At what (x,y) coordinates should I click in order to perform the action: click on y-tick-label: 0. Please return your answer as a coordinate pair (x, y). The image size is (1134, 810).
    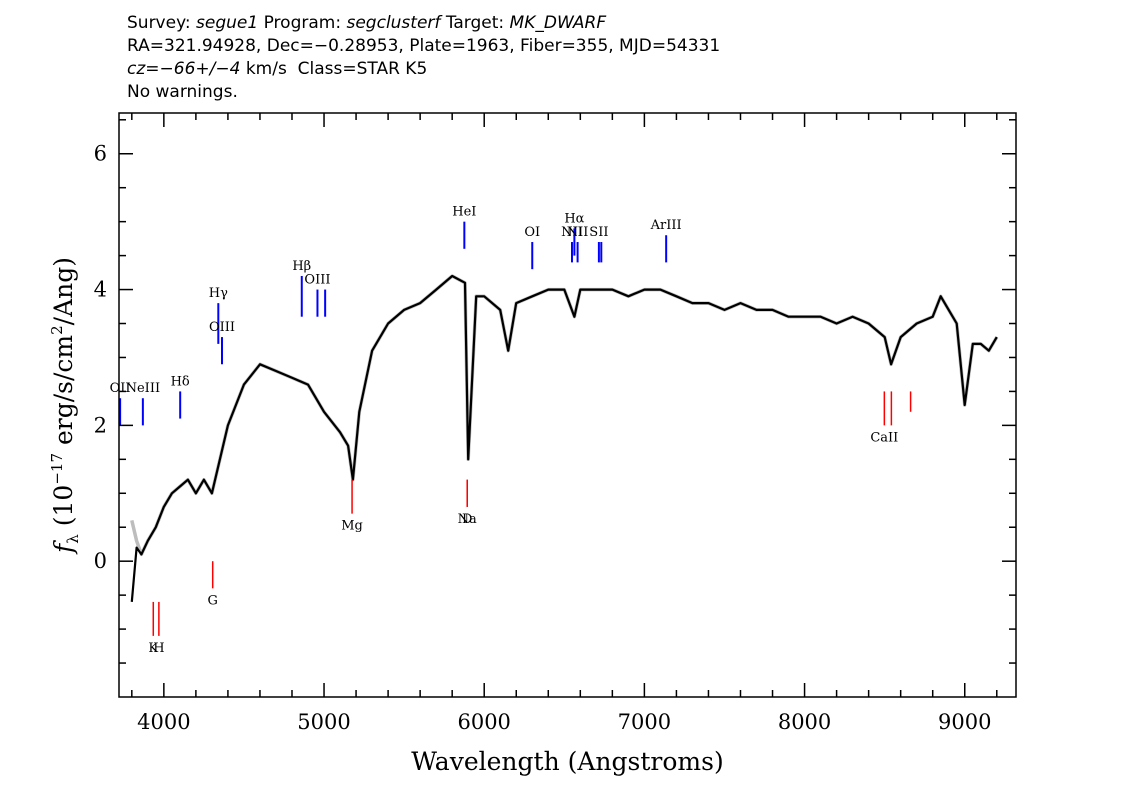
    Looking at the image, I should click on (100, 561).